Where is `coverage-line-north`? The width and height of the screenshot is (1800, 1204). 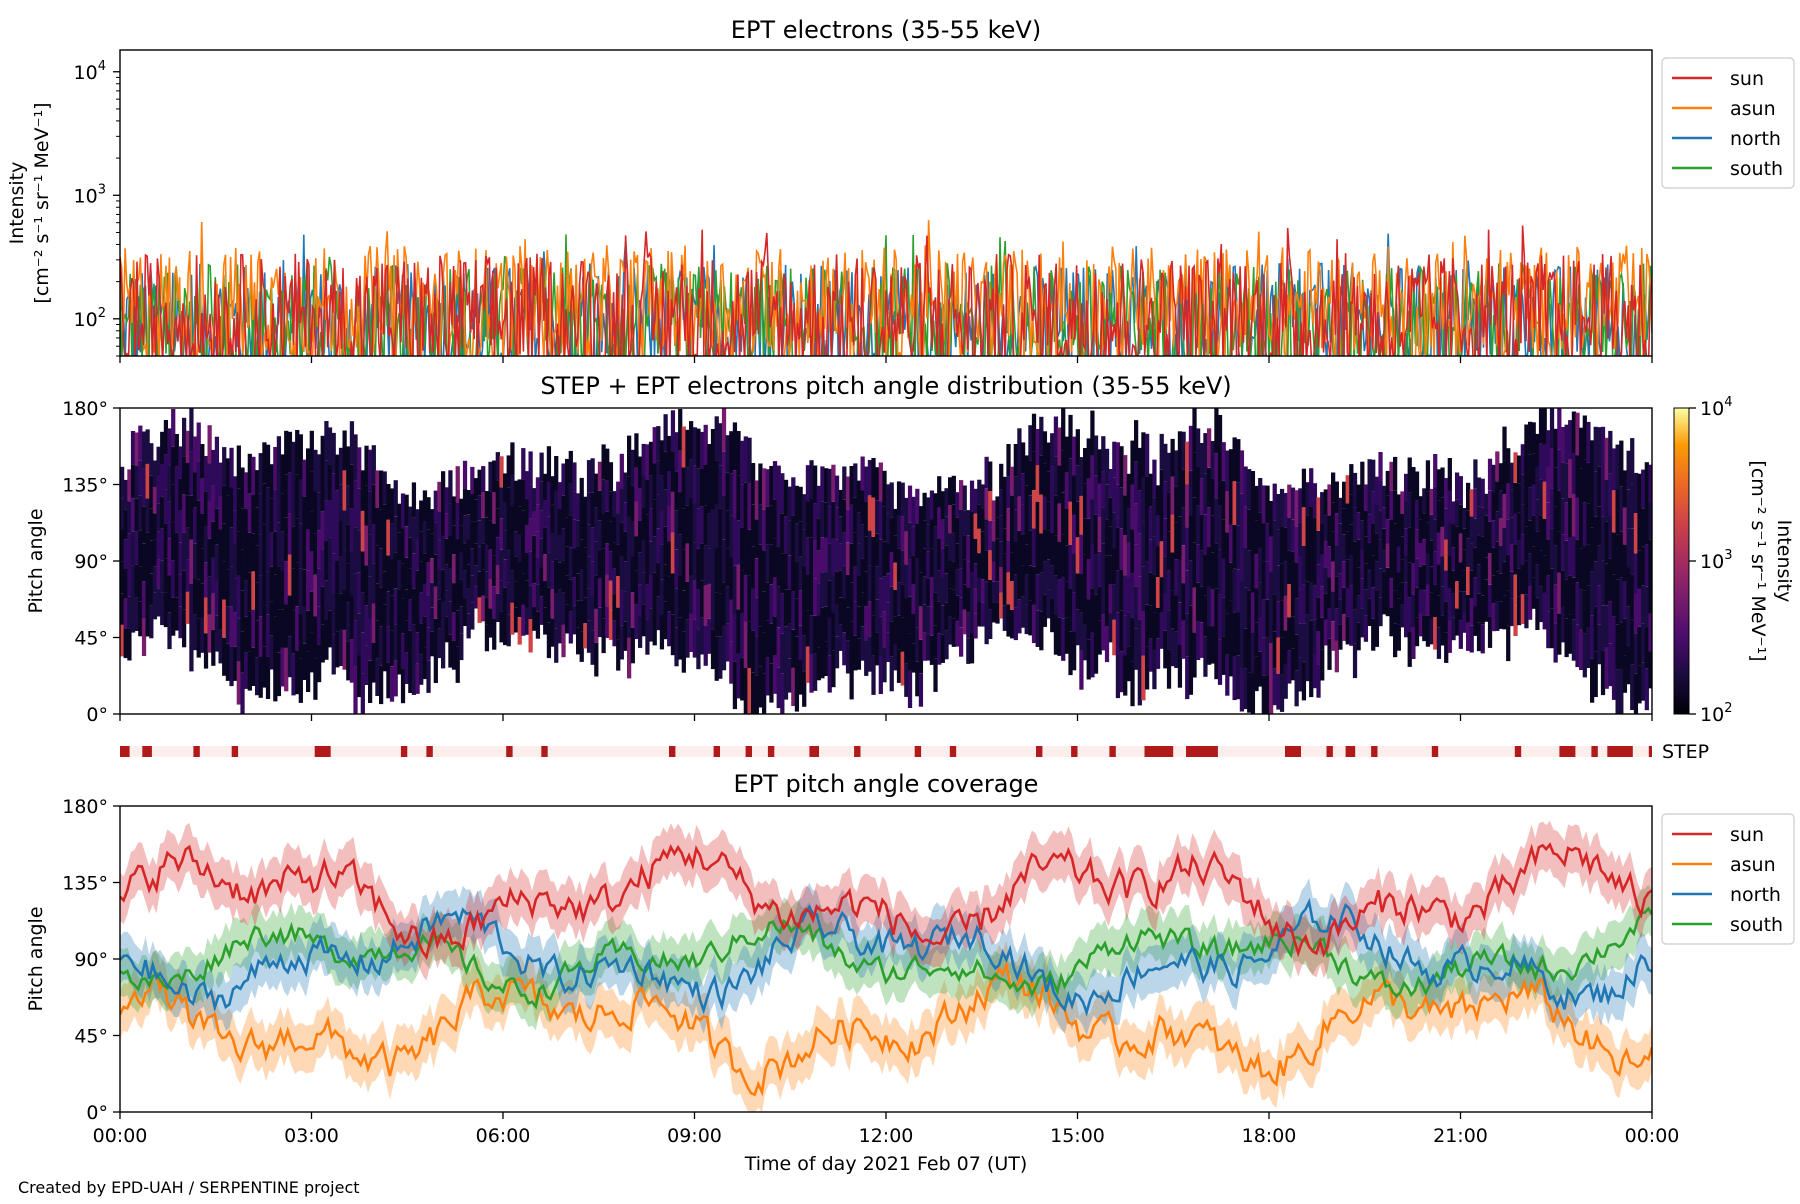
coverage-line-north is located at coordinates (886, 957).